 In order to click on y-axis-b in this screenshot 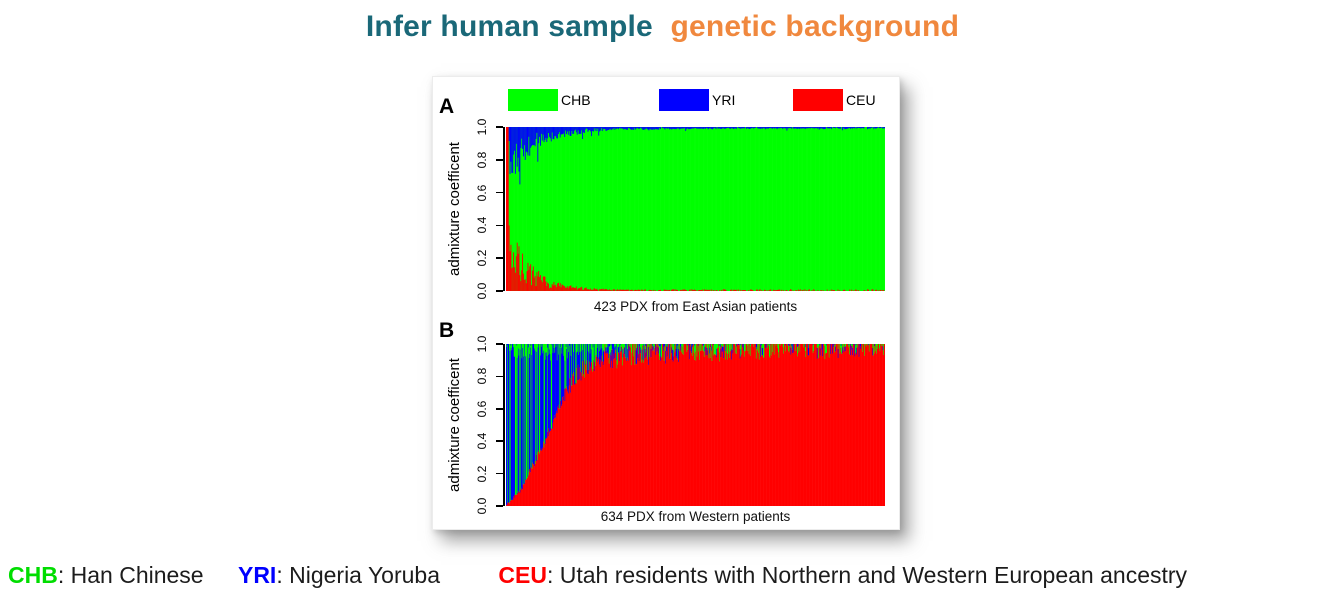, I will do `click(504, 425)`.